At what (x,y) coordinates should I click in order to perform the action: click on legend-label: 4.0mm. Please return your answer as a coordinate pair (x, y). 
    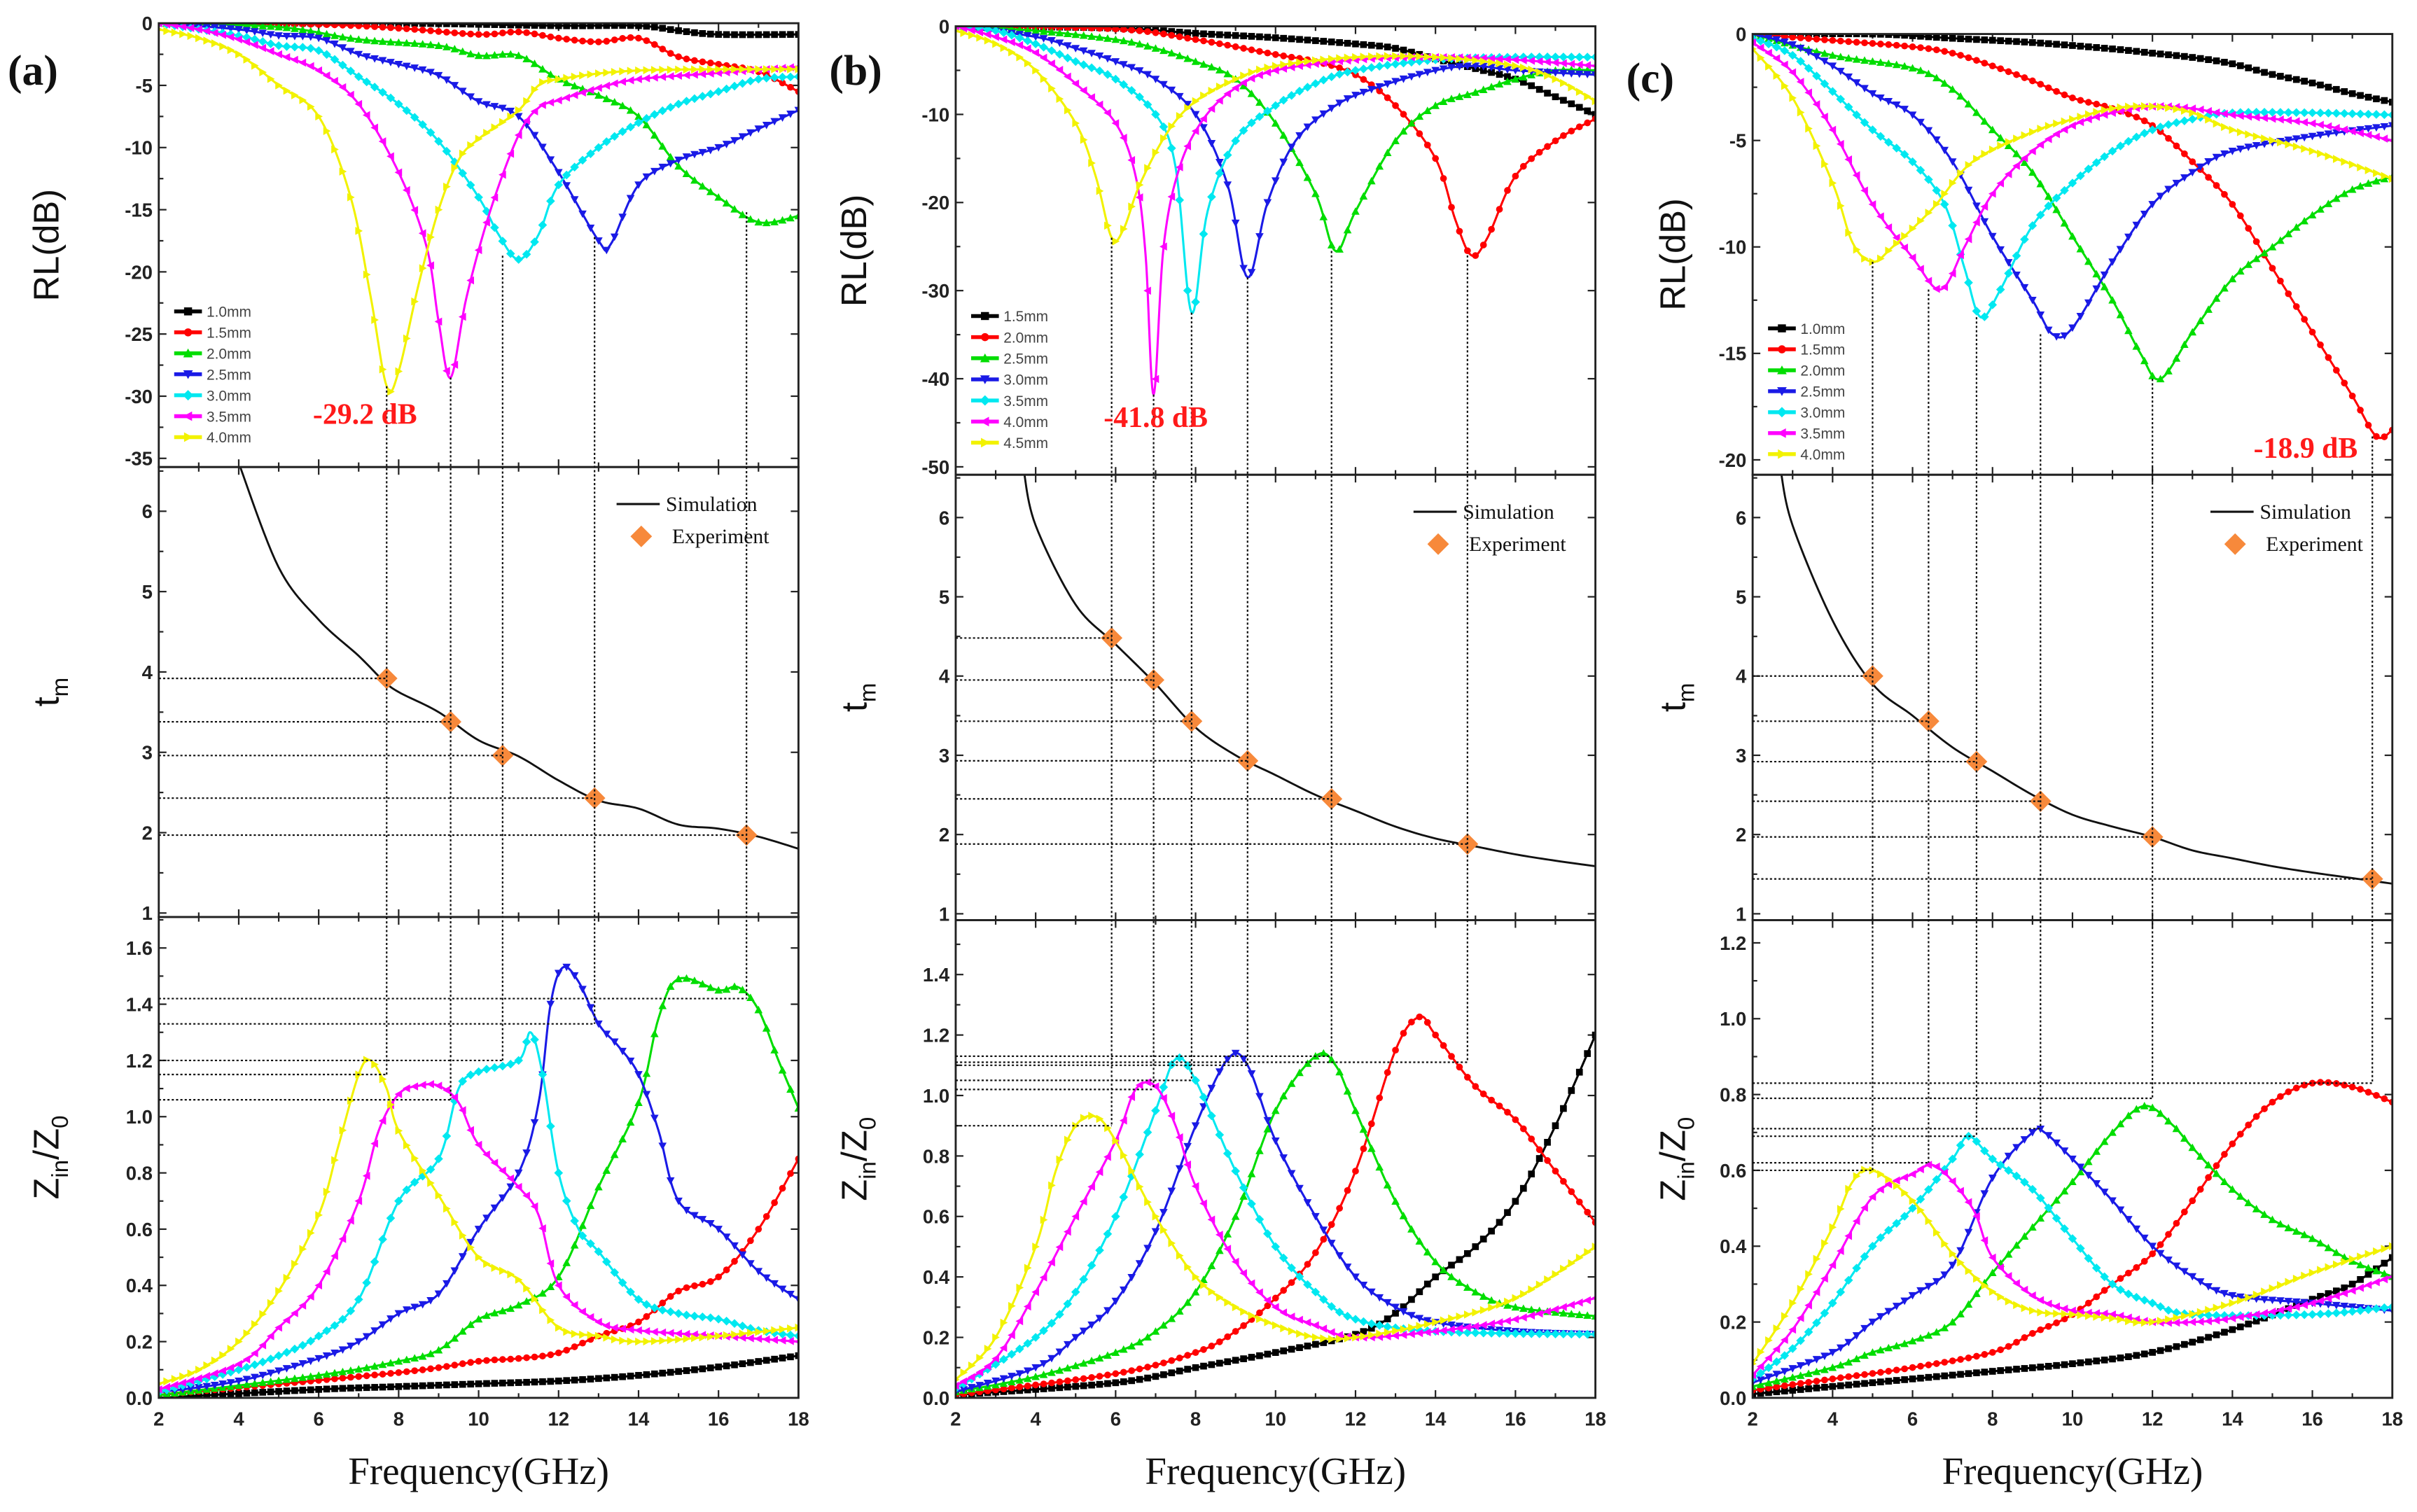
    Looking at the image, I should click on (1025, 422).